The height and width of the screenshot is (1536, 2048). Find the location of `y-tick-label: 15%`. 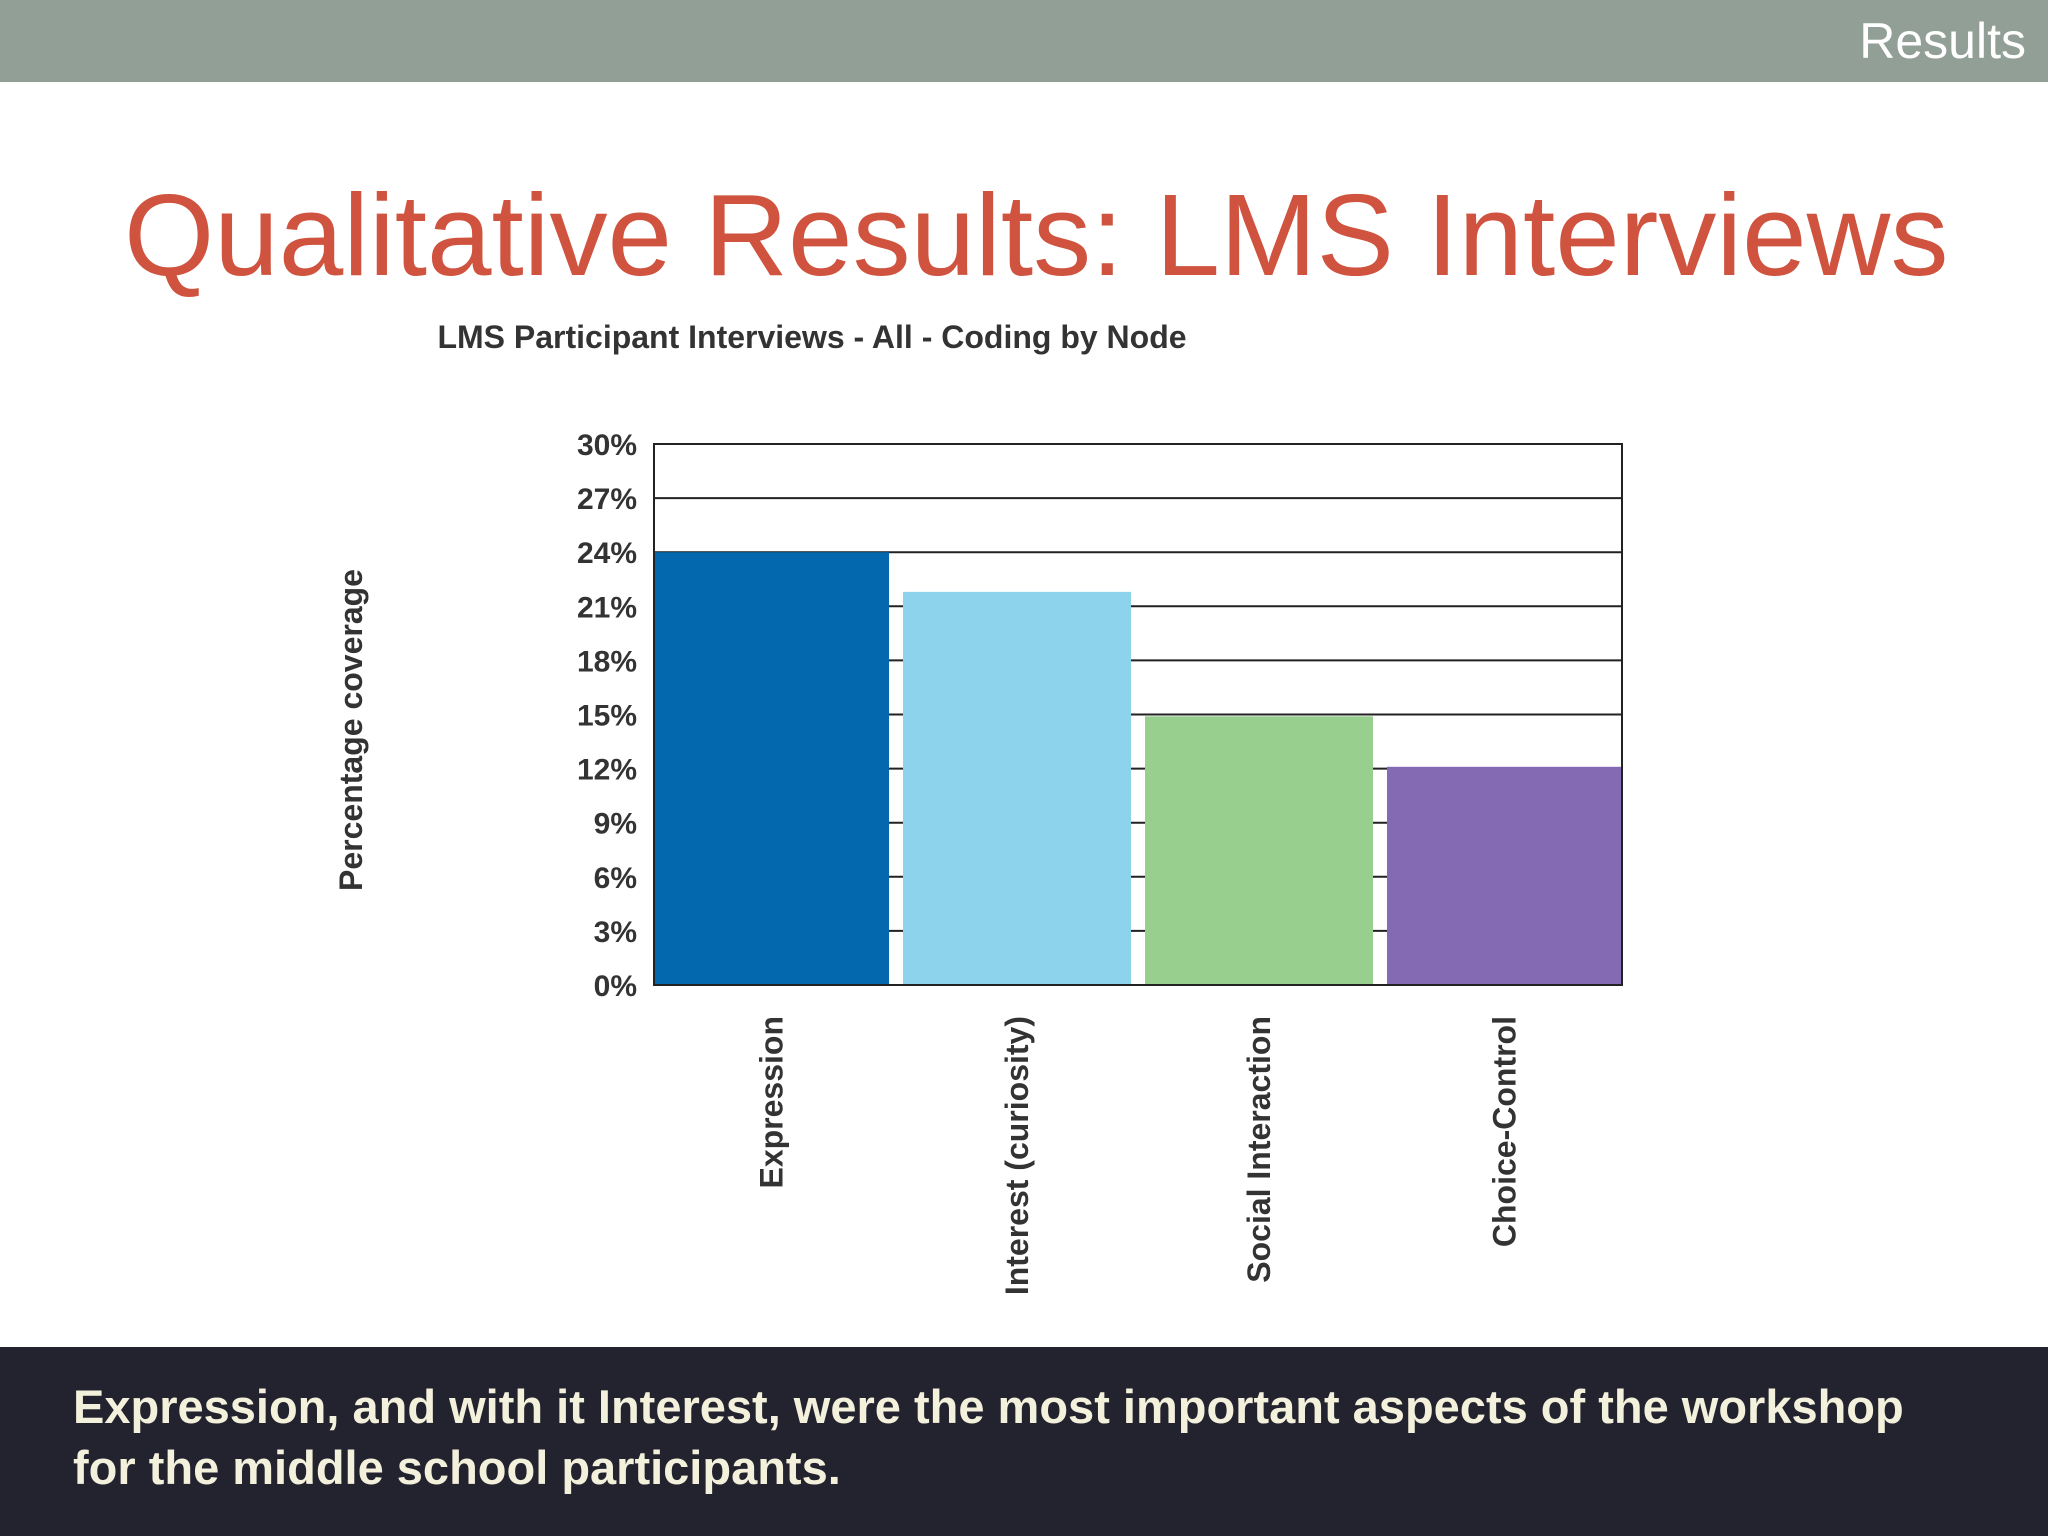

y-tick-label: 15% is located at coordinates (607, 716).